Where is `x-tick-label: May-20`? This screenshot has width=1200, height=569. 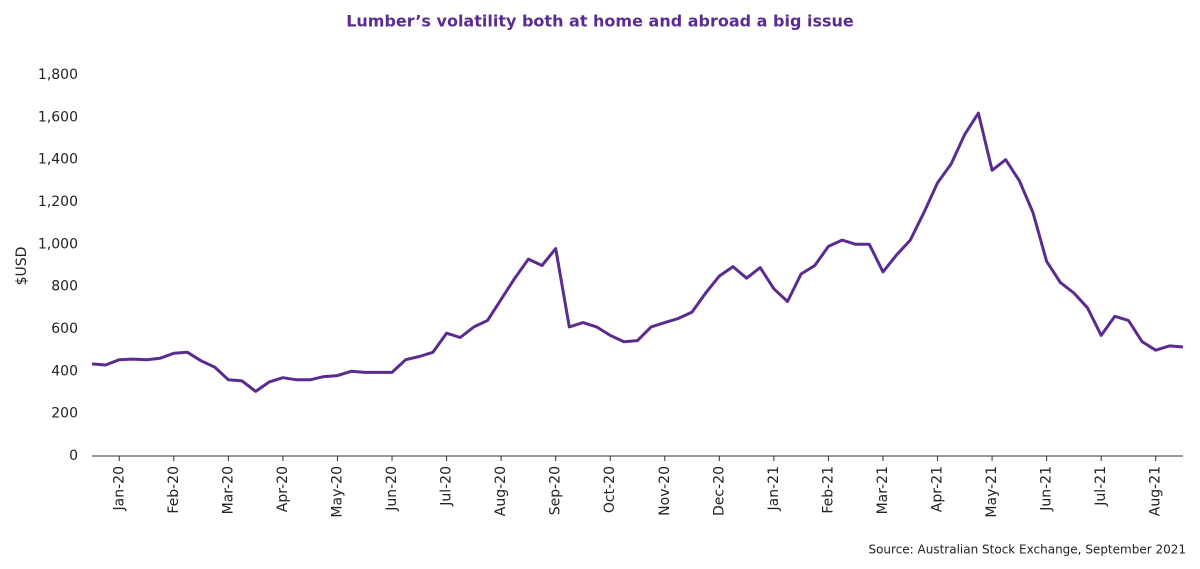
x-tick-label: May-20 is located at coordinates (337, 492).